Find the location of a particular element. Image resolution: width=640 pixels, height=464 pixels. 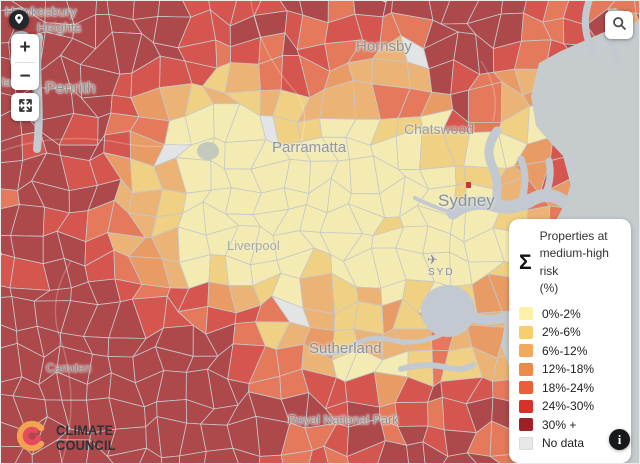

climate-council-logo-text: CLIMATE COUNCIL is located at coordinates (86, 438).